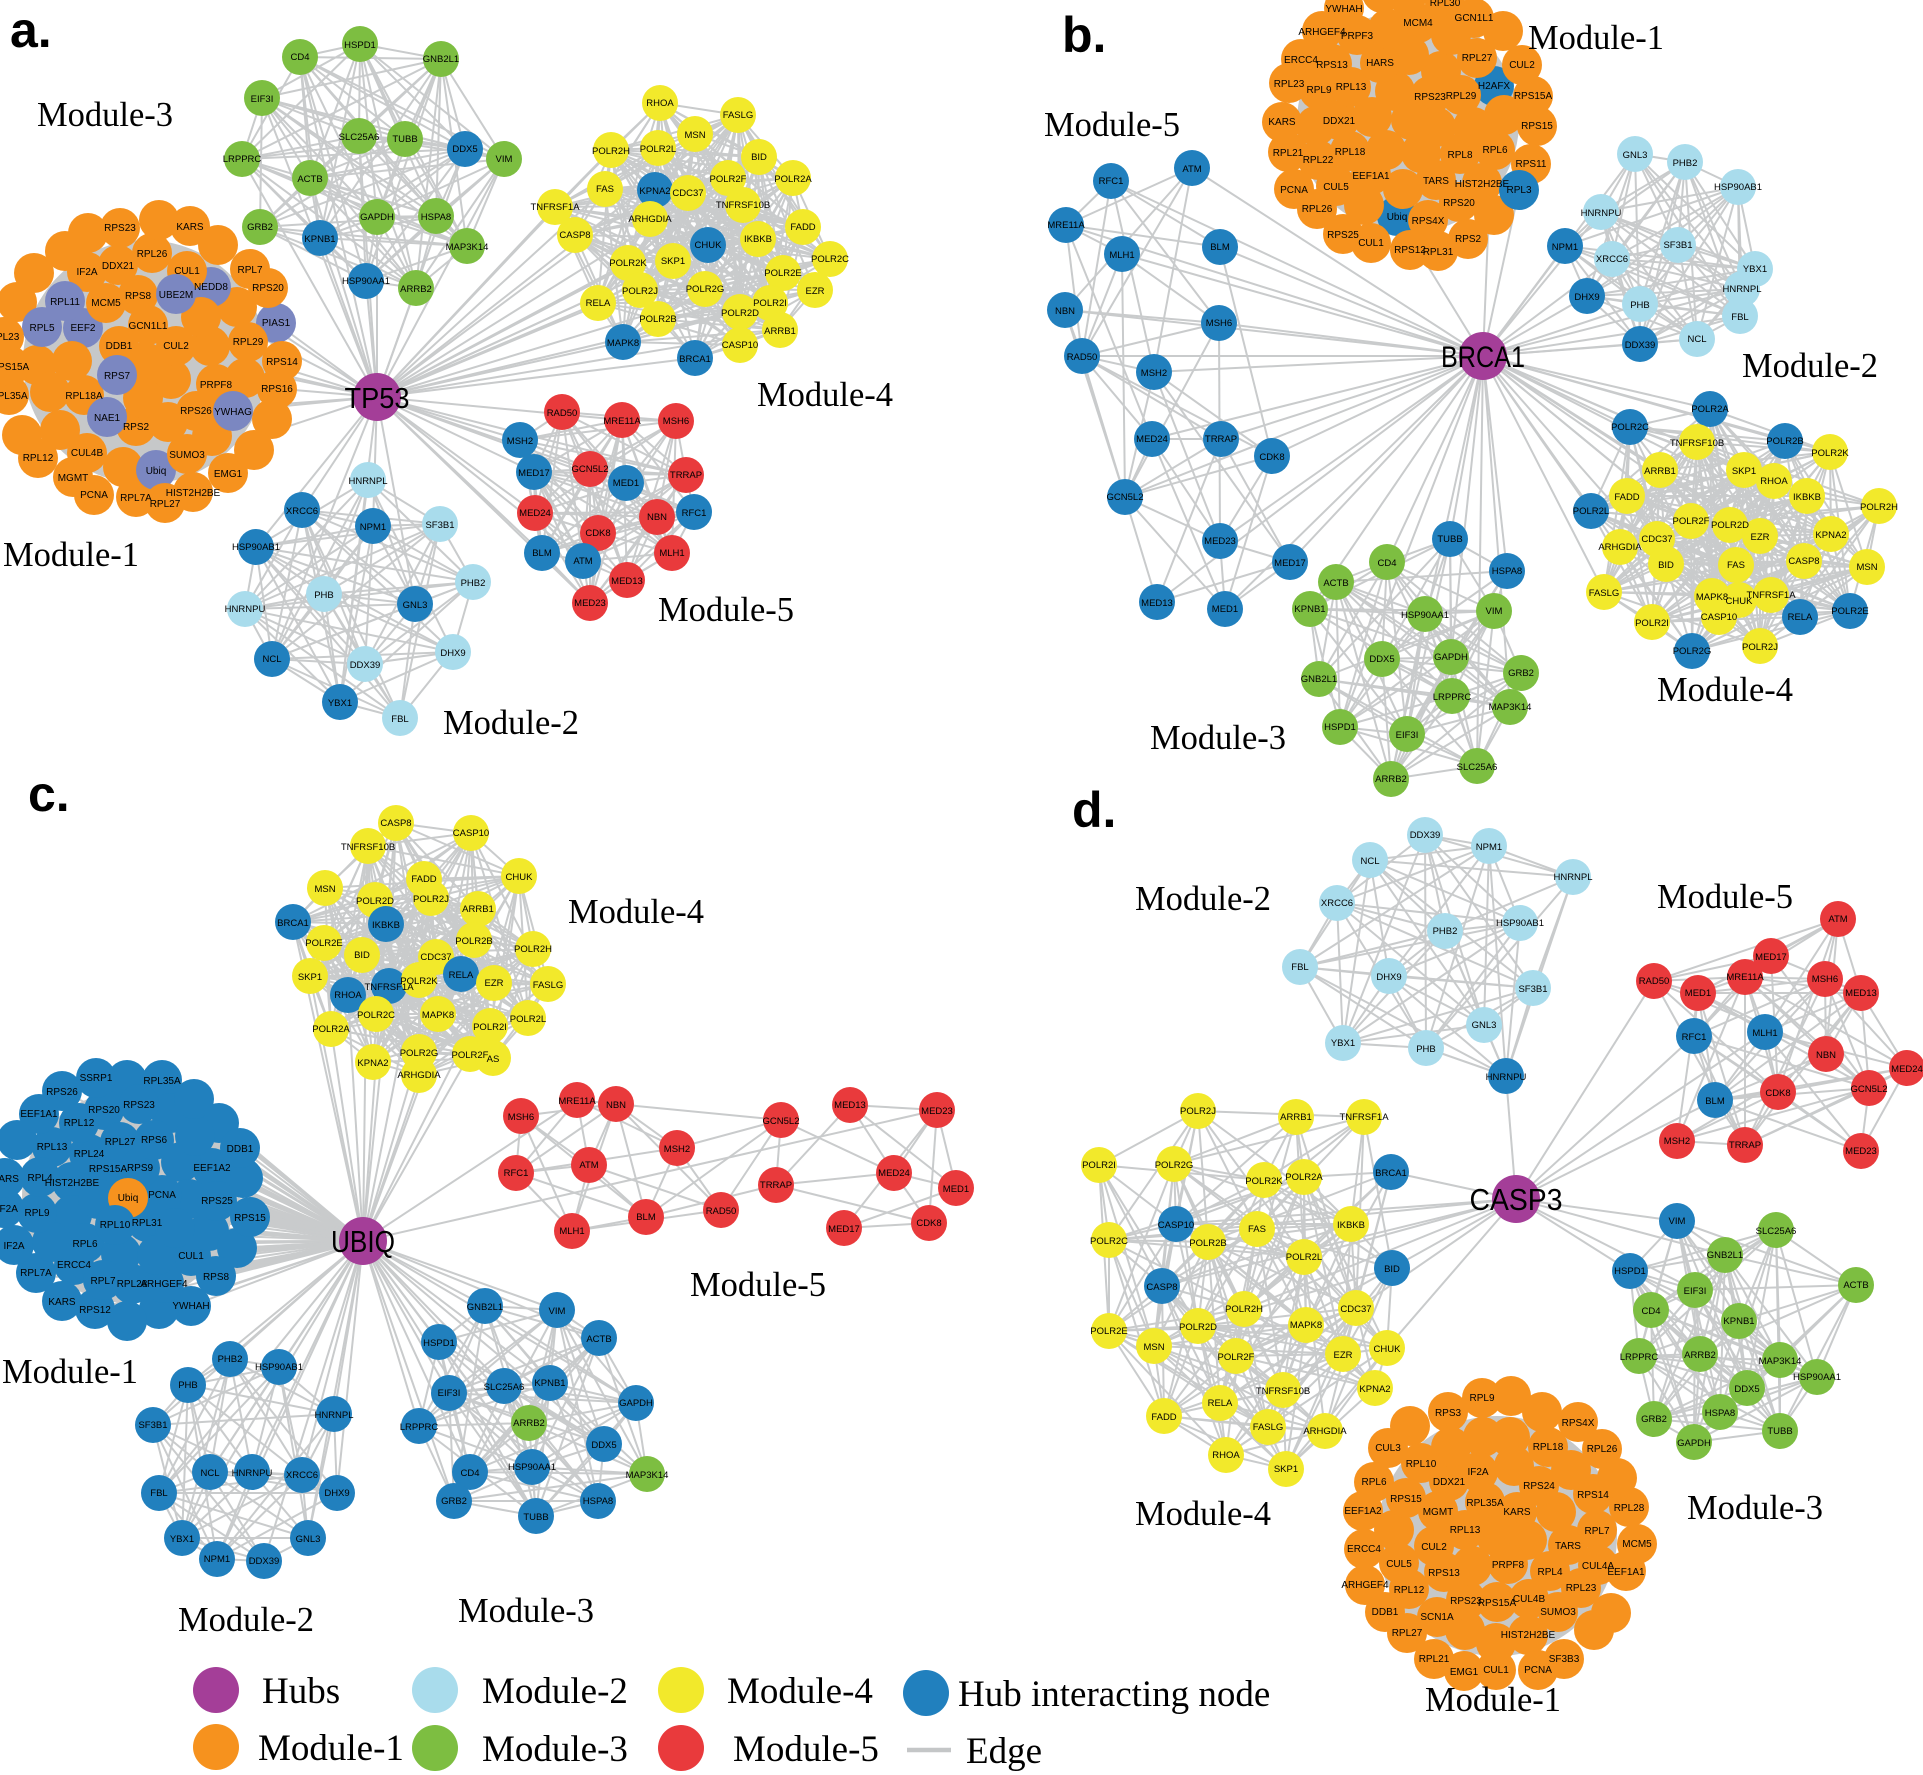  Describe the element at coordinates (1438, 1512) in the screenshot. I see `svg-text: MGMT` at that location.